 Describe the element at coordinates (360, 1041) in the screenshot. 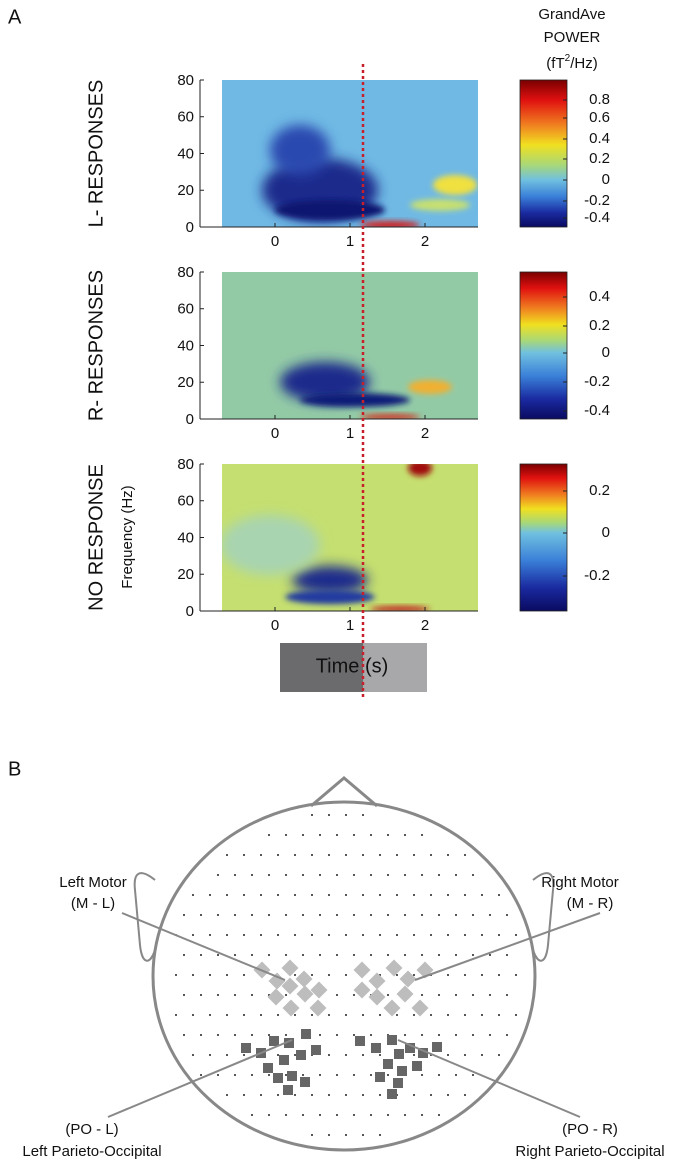

I see `po-sensor` at that location.